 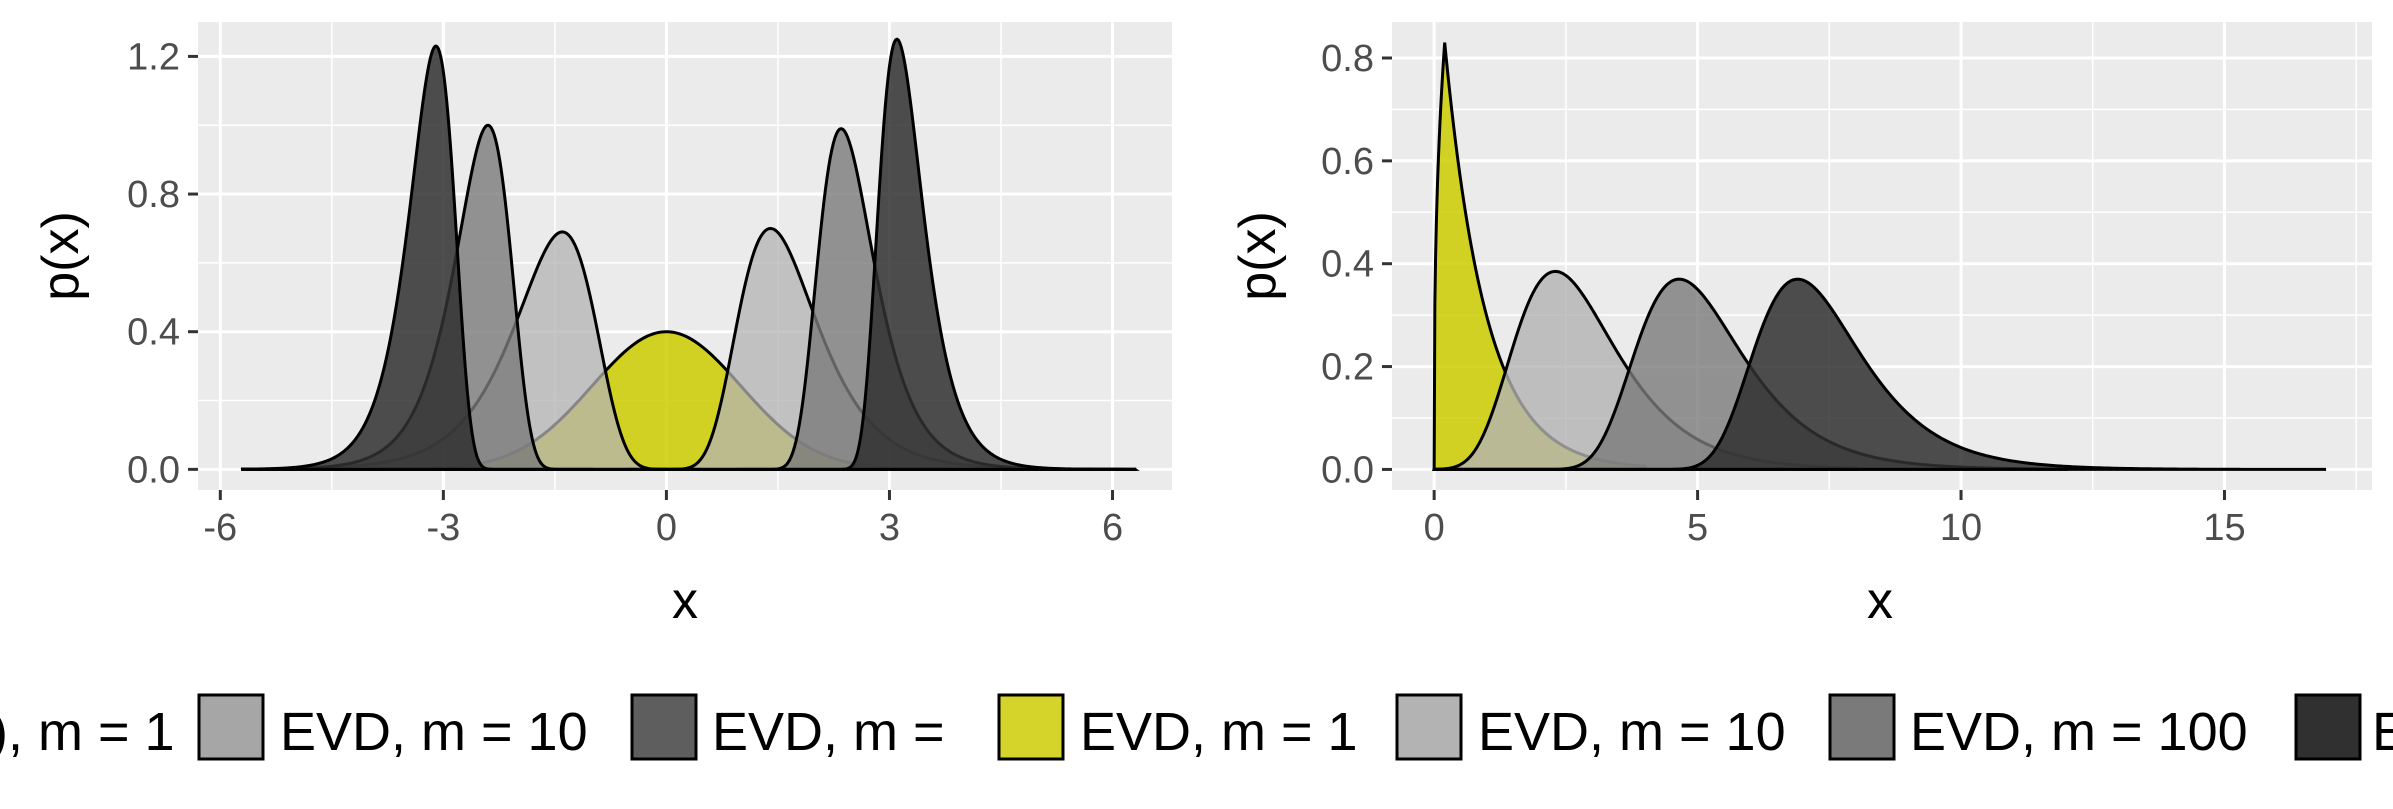 What do you see at coordinates (1347, 368) in the screenshot?
I see `y-tick-label: 0.2` at bounding box center [1347, 368].